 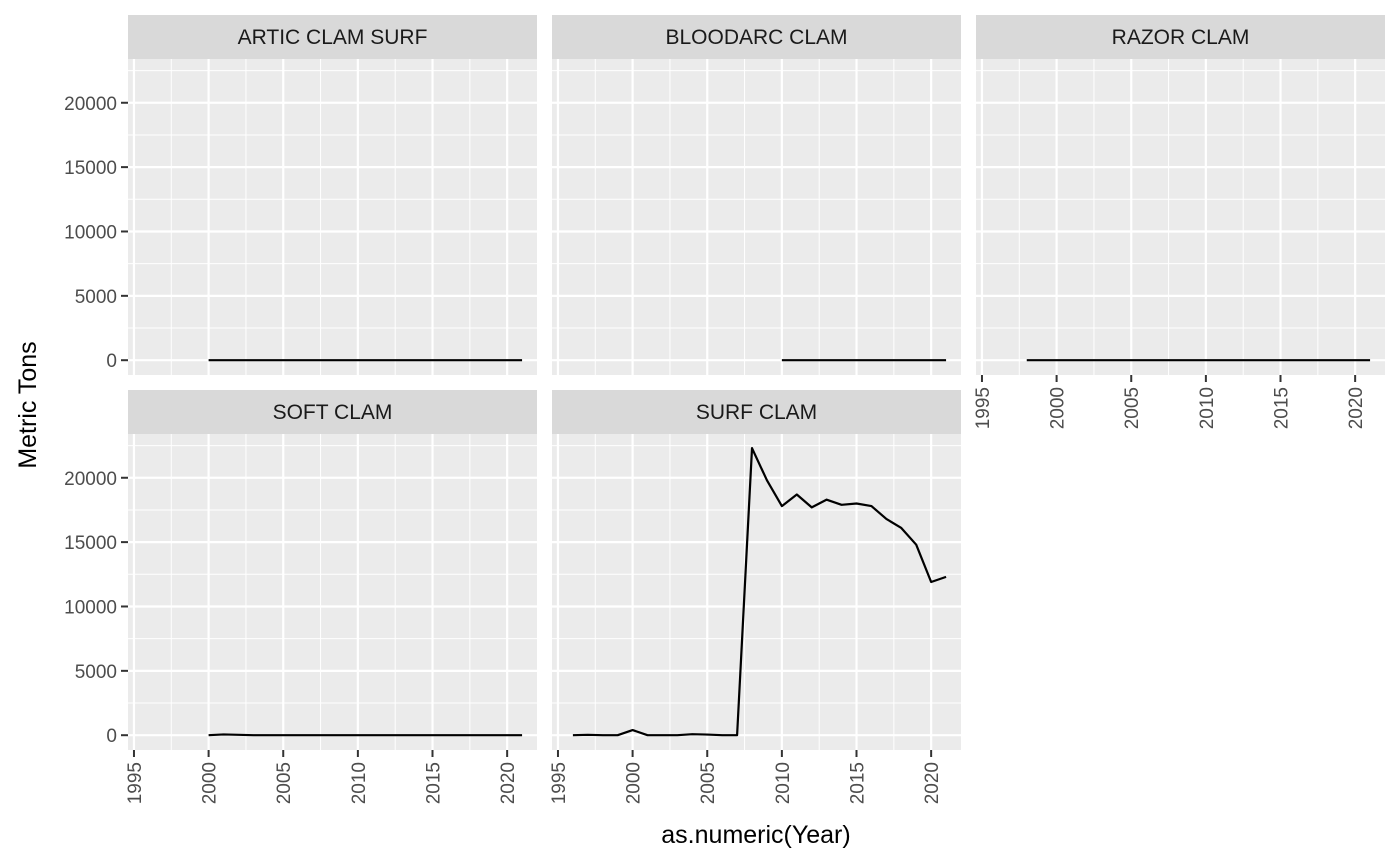 I want to click on strip-bloodarc-clam, so click(x=756, y=37).